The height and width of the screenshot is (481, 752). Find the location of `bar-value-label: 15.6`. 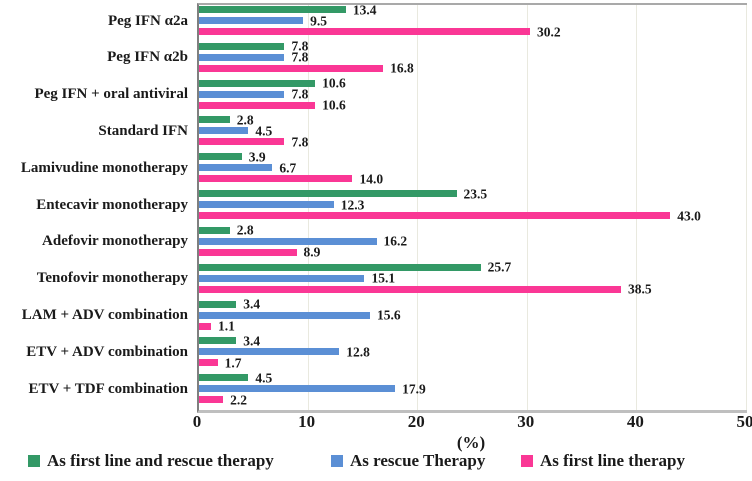

bar-value-label: 15.6 is located at coordinates (388, 315).